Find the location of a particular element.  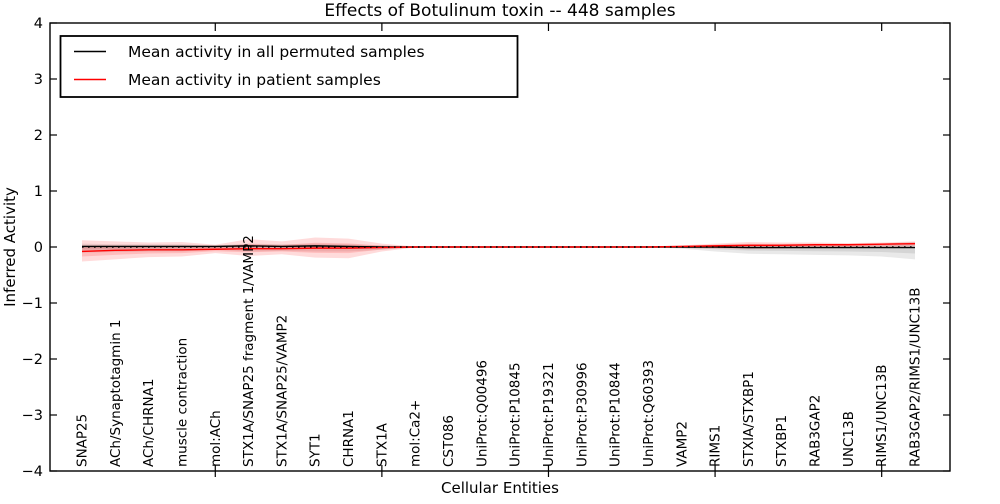

x-category-label: STX1A/SNAP25 fragment 1/VAMP2 is located at coordinates (249, 351).